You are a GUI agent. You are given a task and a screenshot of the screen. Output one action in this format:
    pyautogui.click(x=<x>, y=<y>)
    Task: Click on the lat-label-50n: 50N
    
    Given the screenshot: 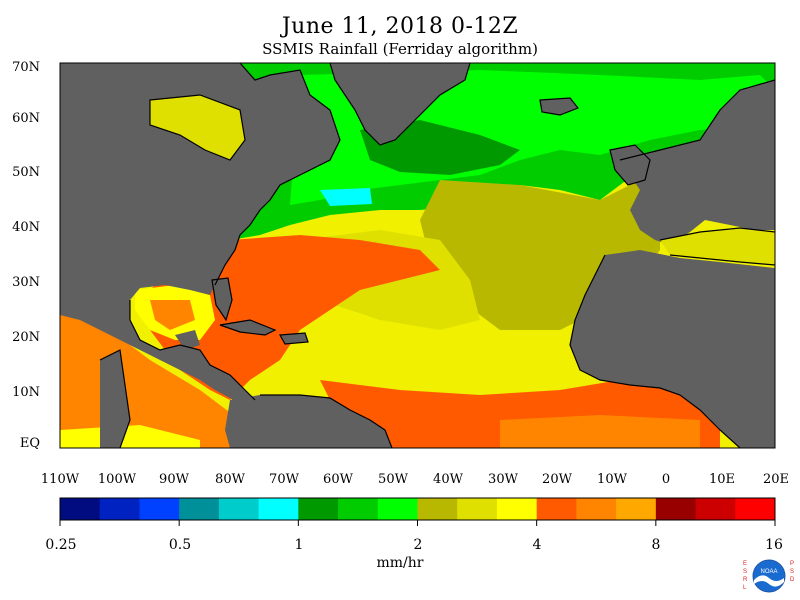 What is the action you would take?
    pyautogui.click(x=26, y=172)
    